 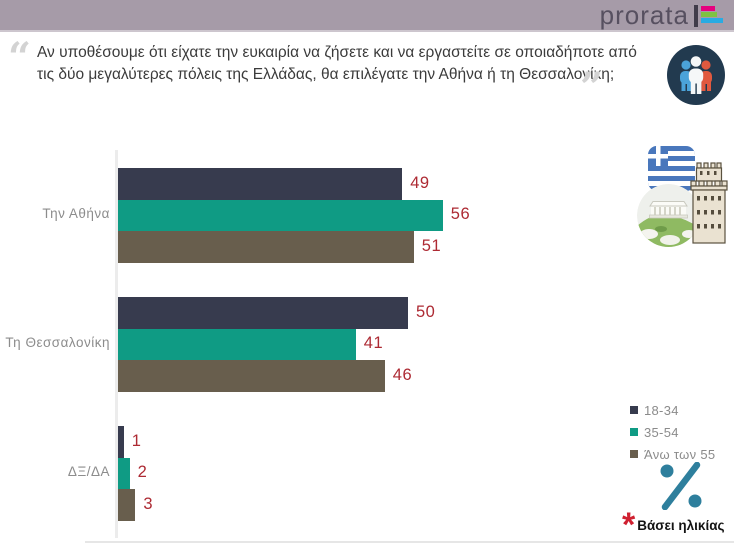 I want to click on greek-flag-icon, so click(x=671, y=168).